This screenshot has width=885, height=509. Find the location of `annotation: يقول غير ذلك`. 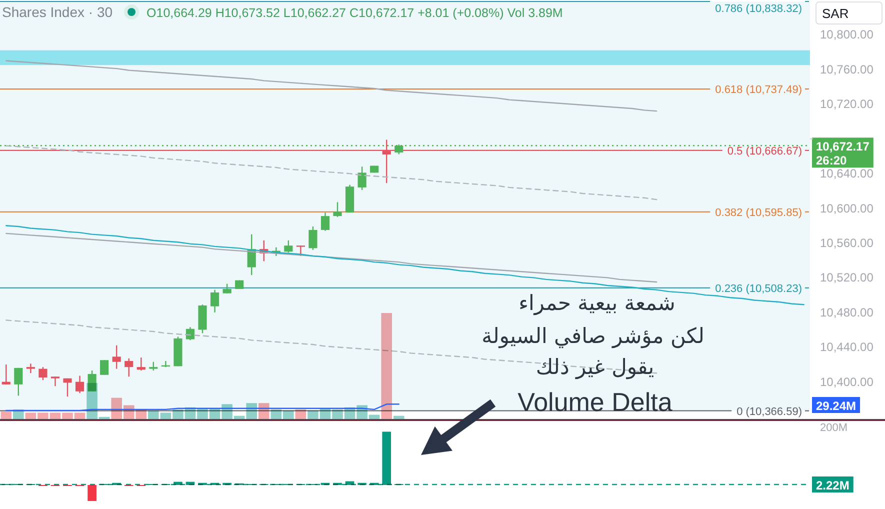

annotation: يقول غير ذلك is located at coordinates (595, 367).